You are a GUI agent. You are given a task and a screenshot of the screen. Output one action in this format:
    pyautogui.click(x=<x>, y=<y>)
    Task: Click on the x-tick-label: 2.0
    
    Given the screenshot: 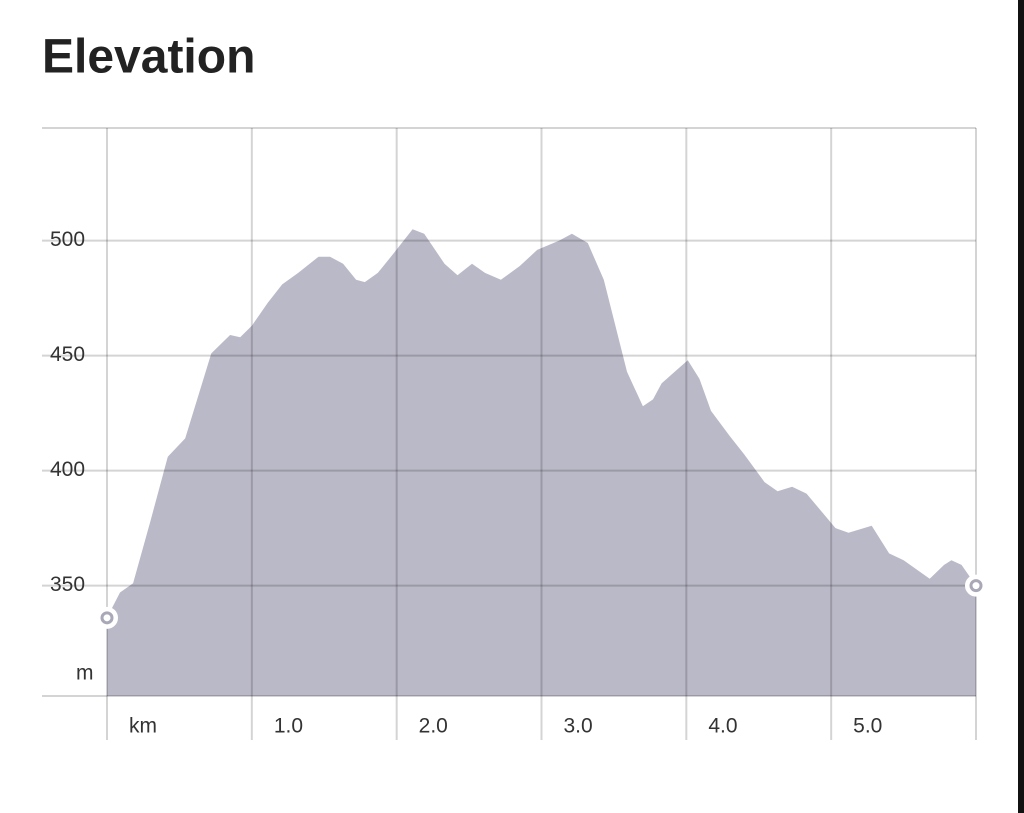 What is the action you would take?
    pyautogui.click(x=433, y=726)
    